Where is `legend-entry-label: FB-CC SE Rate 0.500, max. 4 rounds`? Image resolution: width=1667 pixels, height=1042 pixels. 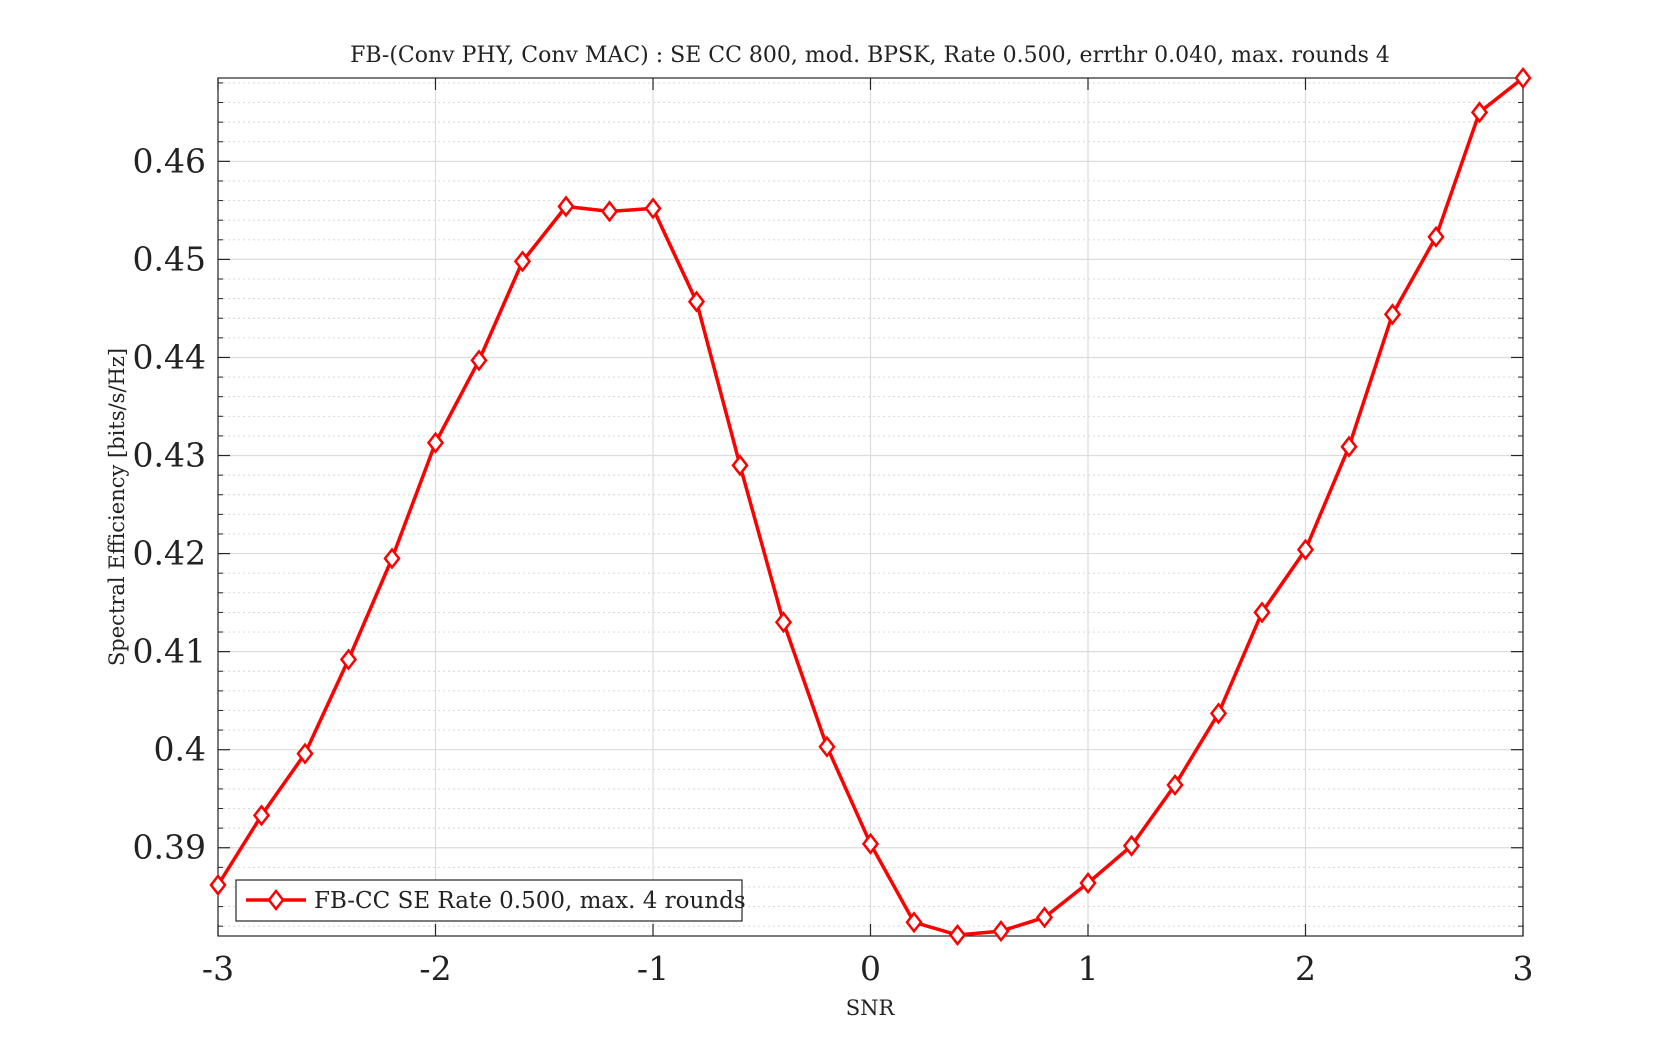 legend-entry-label: FB-CC SE Rate 0.500, max. 4 rounds is located at coordinates (530, 901).